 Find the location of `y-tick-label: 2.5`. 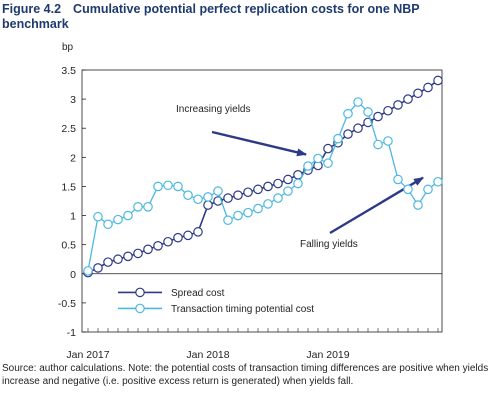

y-tick-label: 2.5 is located at coordinates (68, 129).